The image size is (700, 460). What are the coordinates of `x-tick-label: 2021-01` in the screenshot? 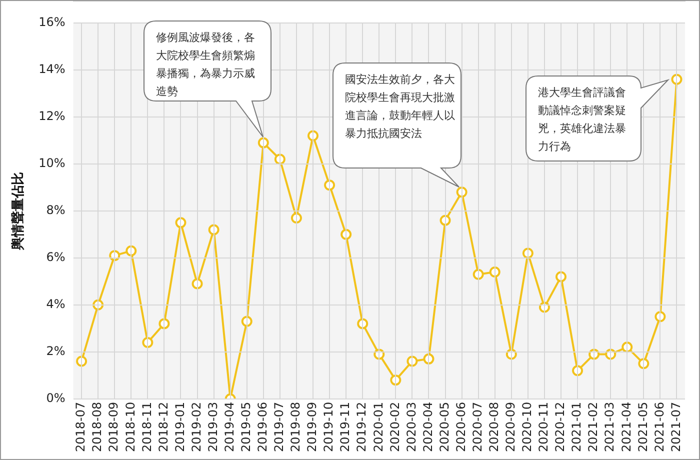 It's located at (577, 427).